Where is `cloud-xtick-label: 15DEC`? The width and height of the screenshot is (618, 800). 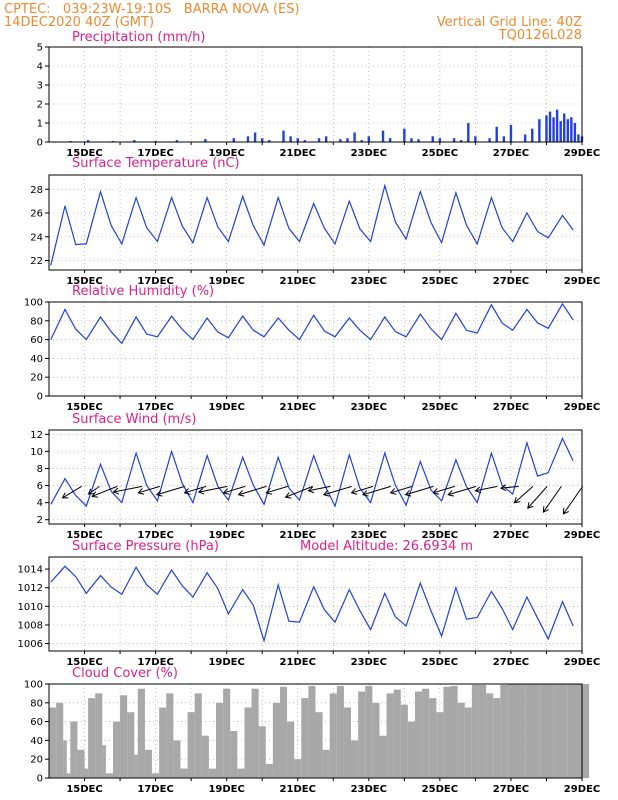
cloud-xtick-label: 15DEC is located at coordinates (84, 789).